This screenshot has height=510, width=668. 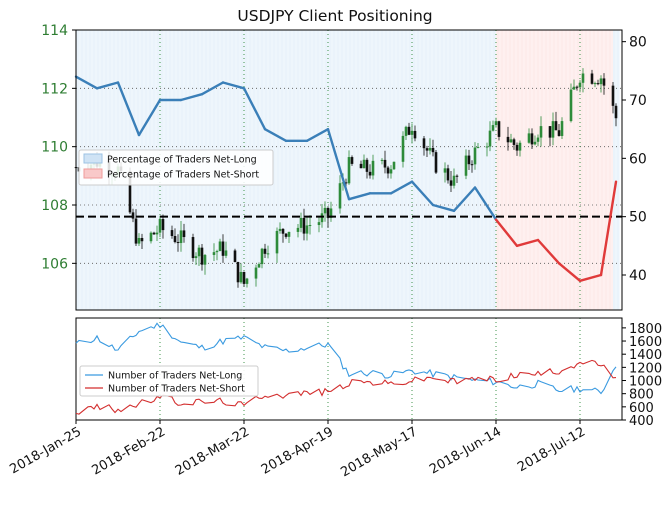 I want to click on legend-label: Percentage of Traders Net-Long, so click(x=182, y=160).